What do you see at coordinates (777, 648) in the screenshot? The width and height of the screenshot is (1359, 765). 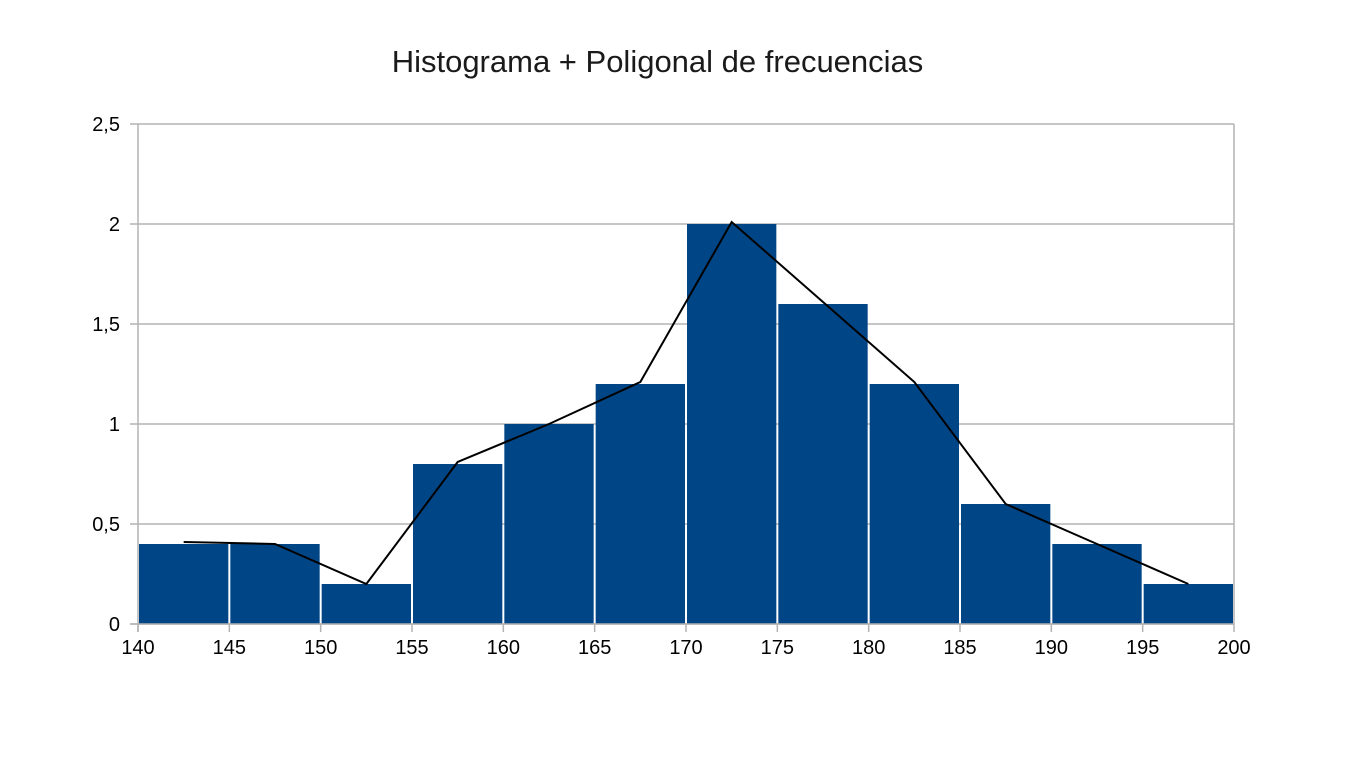 I see `x-tick-label: 175` at bounding box center [777, 648].